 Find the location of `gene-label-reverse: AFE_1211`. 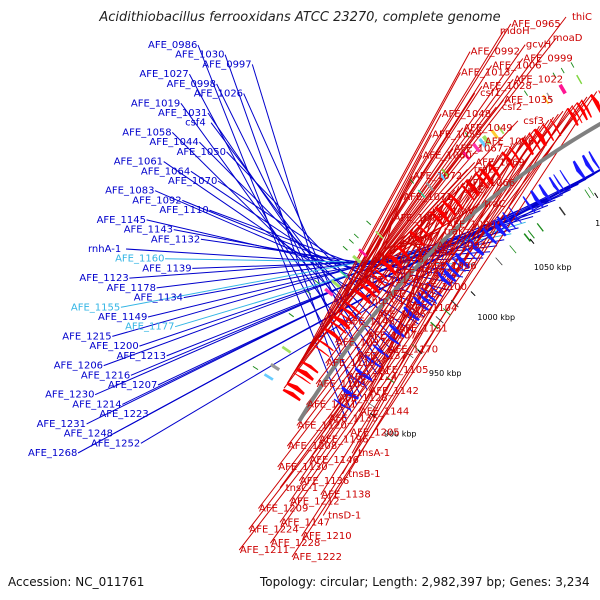

gene-label-reverse: AFE_1211 is located at coordinates (264, 550).